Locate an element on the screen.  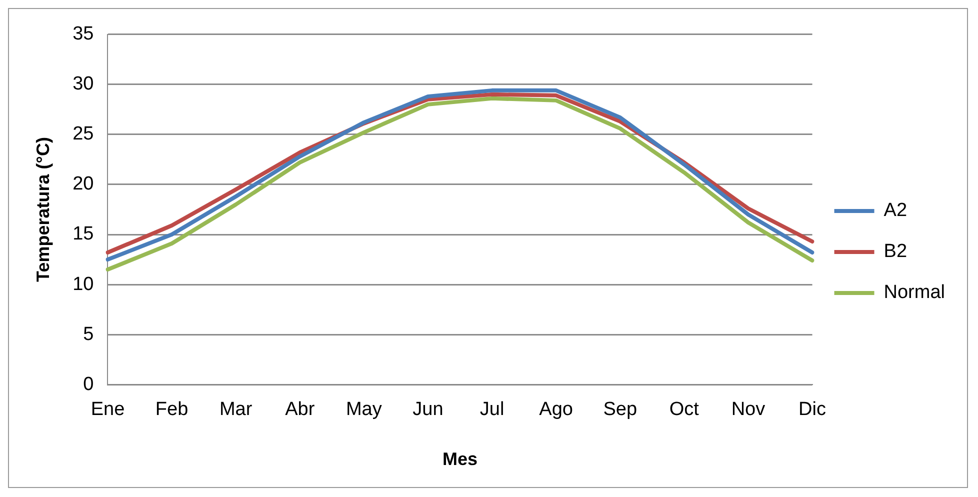
x-axis-title: Mes is located at coordinates (460, 459).